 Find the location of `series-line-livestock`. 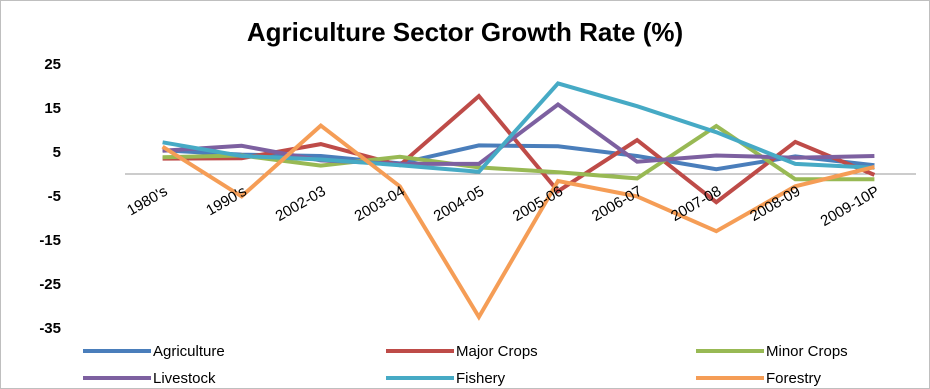

series-line-livestock is located at coordinates (518, 134).